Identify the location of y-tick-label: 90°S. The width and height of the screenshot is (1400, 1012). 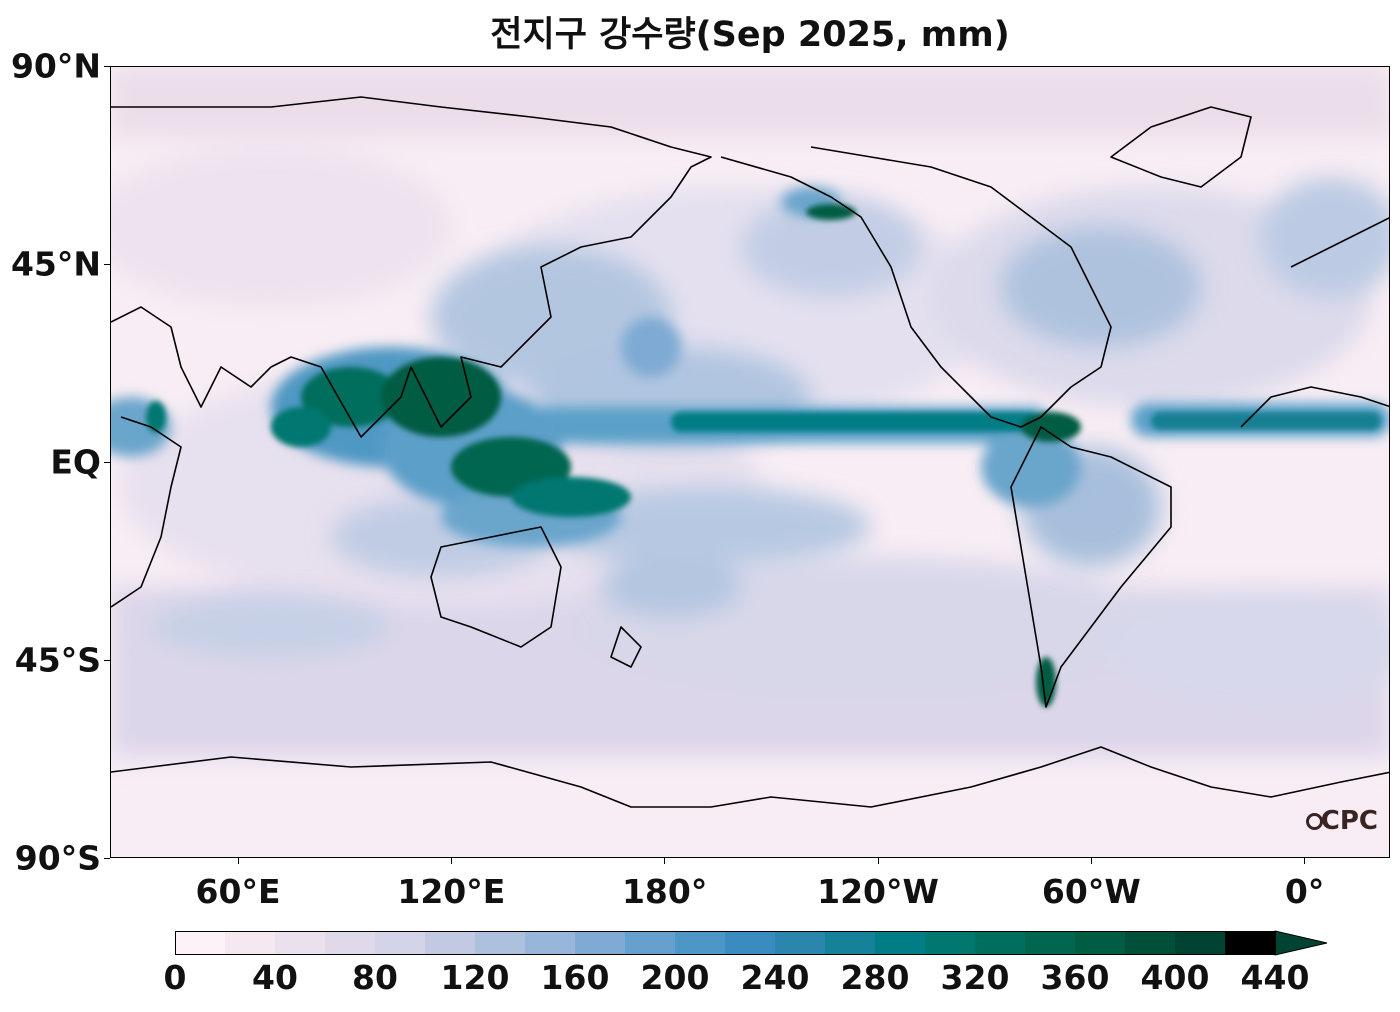
(57, 858).